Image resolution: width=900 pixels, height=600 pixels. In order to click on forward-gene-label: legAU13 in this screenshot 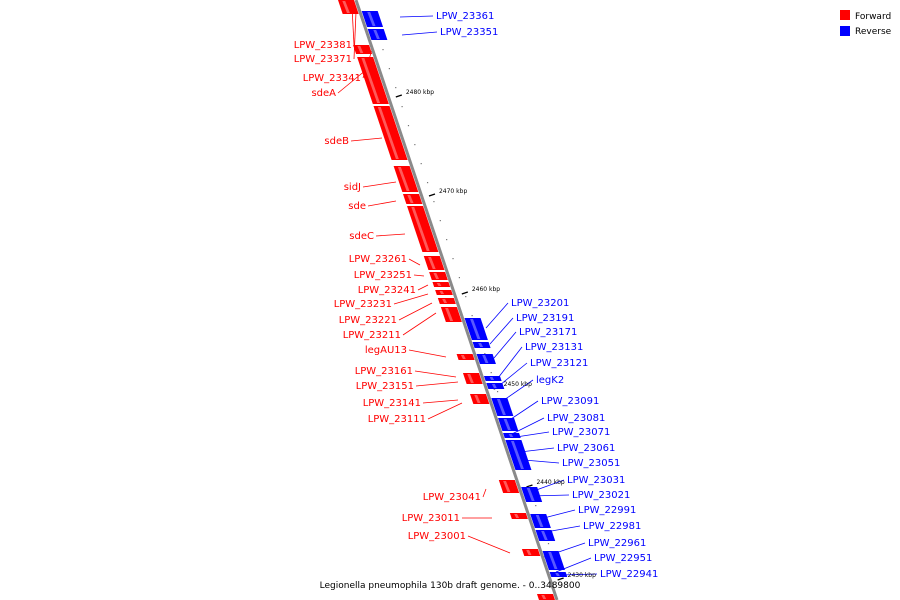, I will do `click(386, 350)`.